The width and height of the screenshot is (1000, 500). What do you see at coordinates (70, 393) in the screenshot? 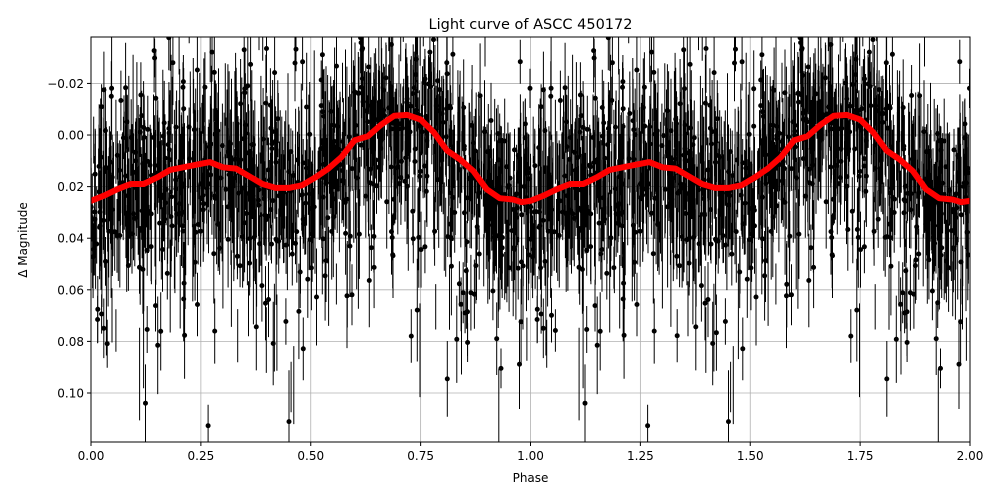
I see `y-tick-label: 0.10` at bounding box center [70, 393].